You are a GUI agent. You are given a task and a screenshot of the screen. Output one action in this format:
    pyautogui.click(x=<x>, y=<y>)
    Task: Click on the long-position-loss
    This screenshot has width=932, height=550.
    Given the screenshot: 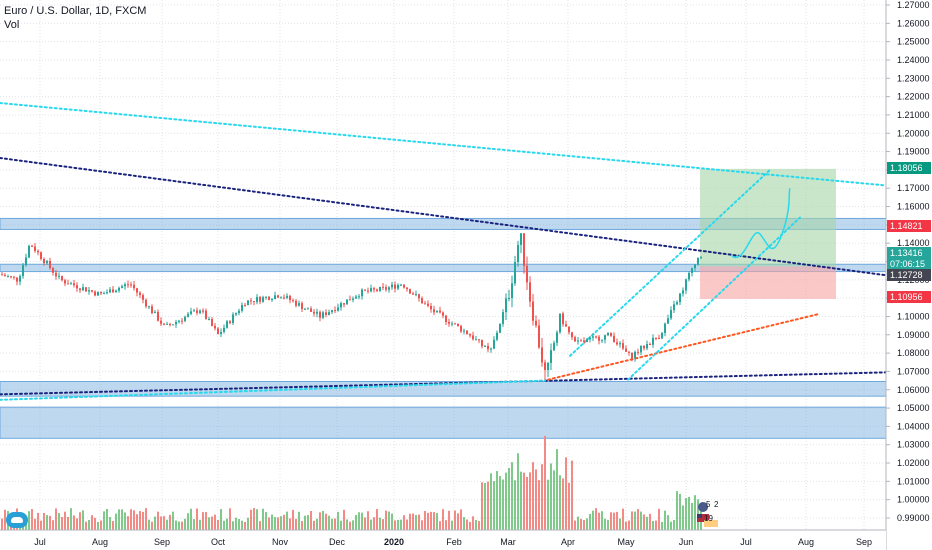 What is the action you would take?
    pyautogui.click(x=768, y=282)
    